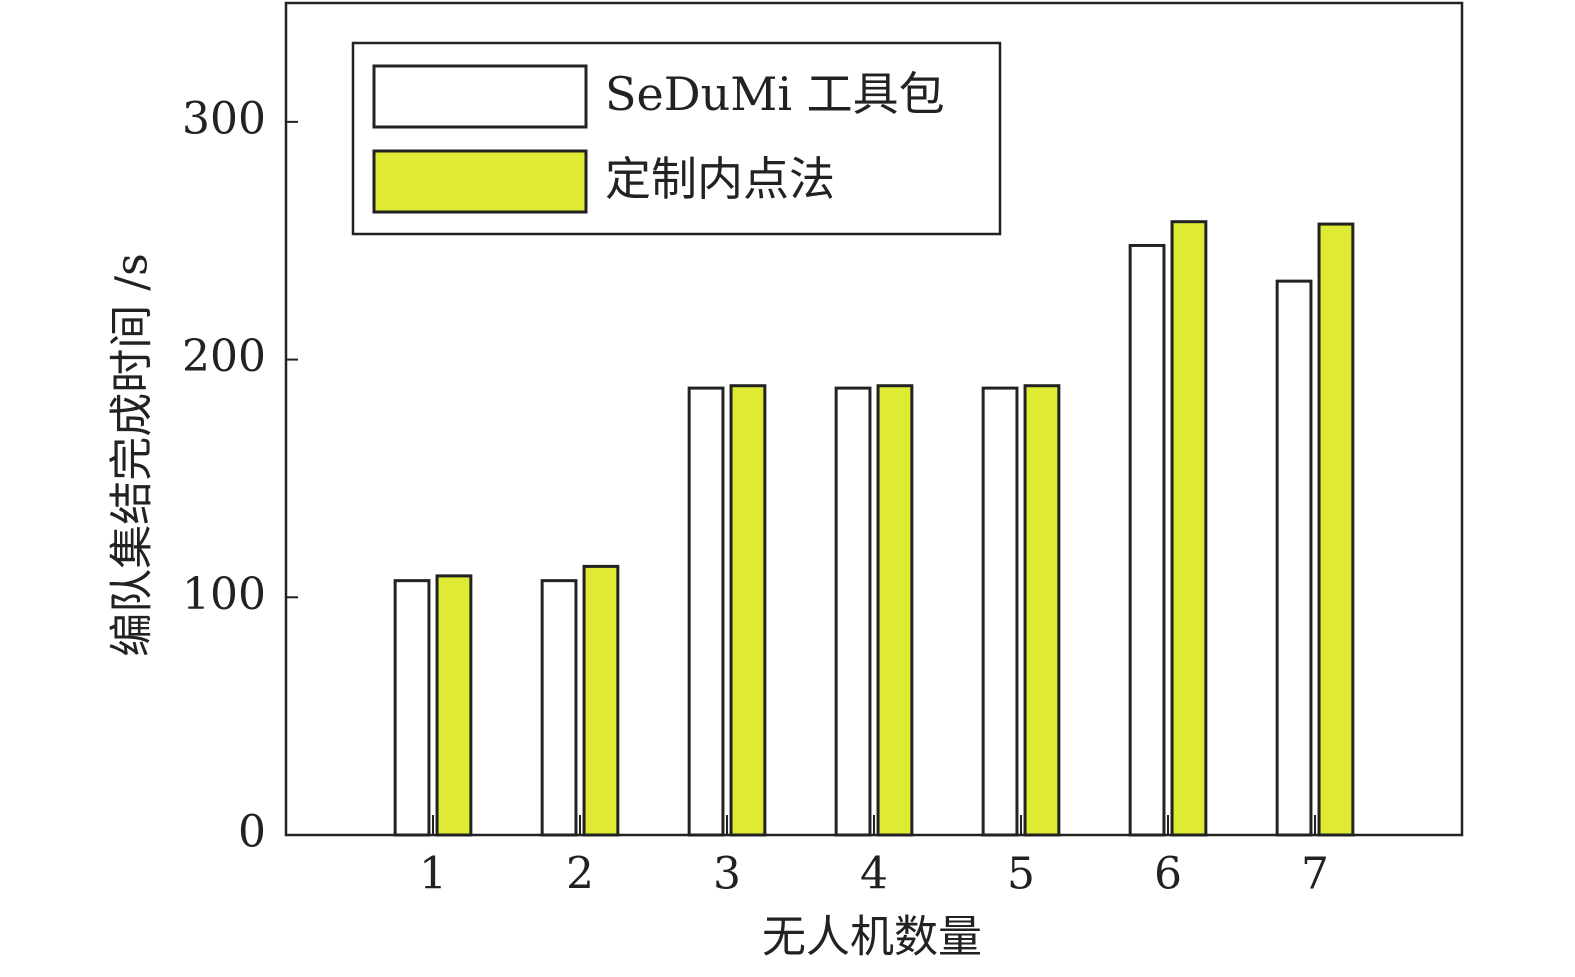  What do you see at coordinates (1021, 874) in the screenshot?
I see `x-tick-label: 5` at bounding box center [1021, 874].